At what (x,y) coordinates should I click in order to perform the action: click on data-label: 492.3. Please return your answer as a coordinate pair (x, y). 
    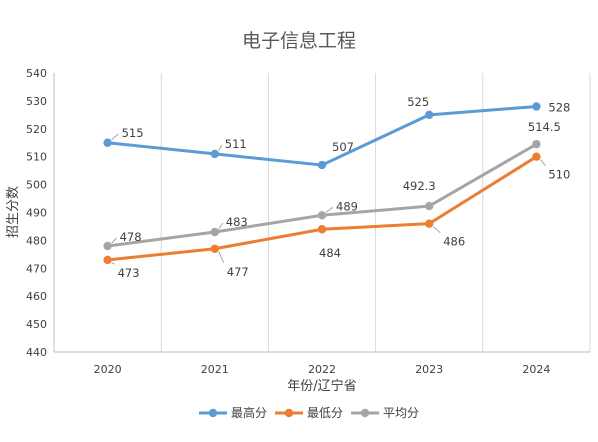
    Looking at the image, I should click on (419, 186).